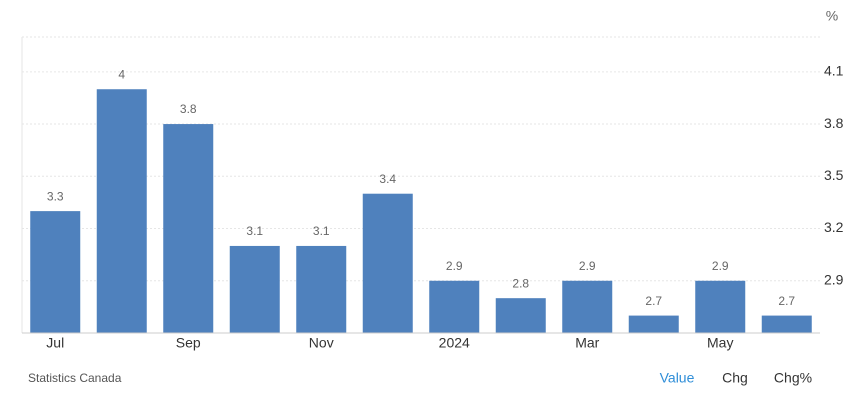 This screenshot has height=401, width=853. I want to click on value-button: Value, so click(677, 378).